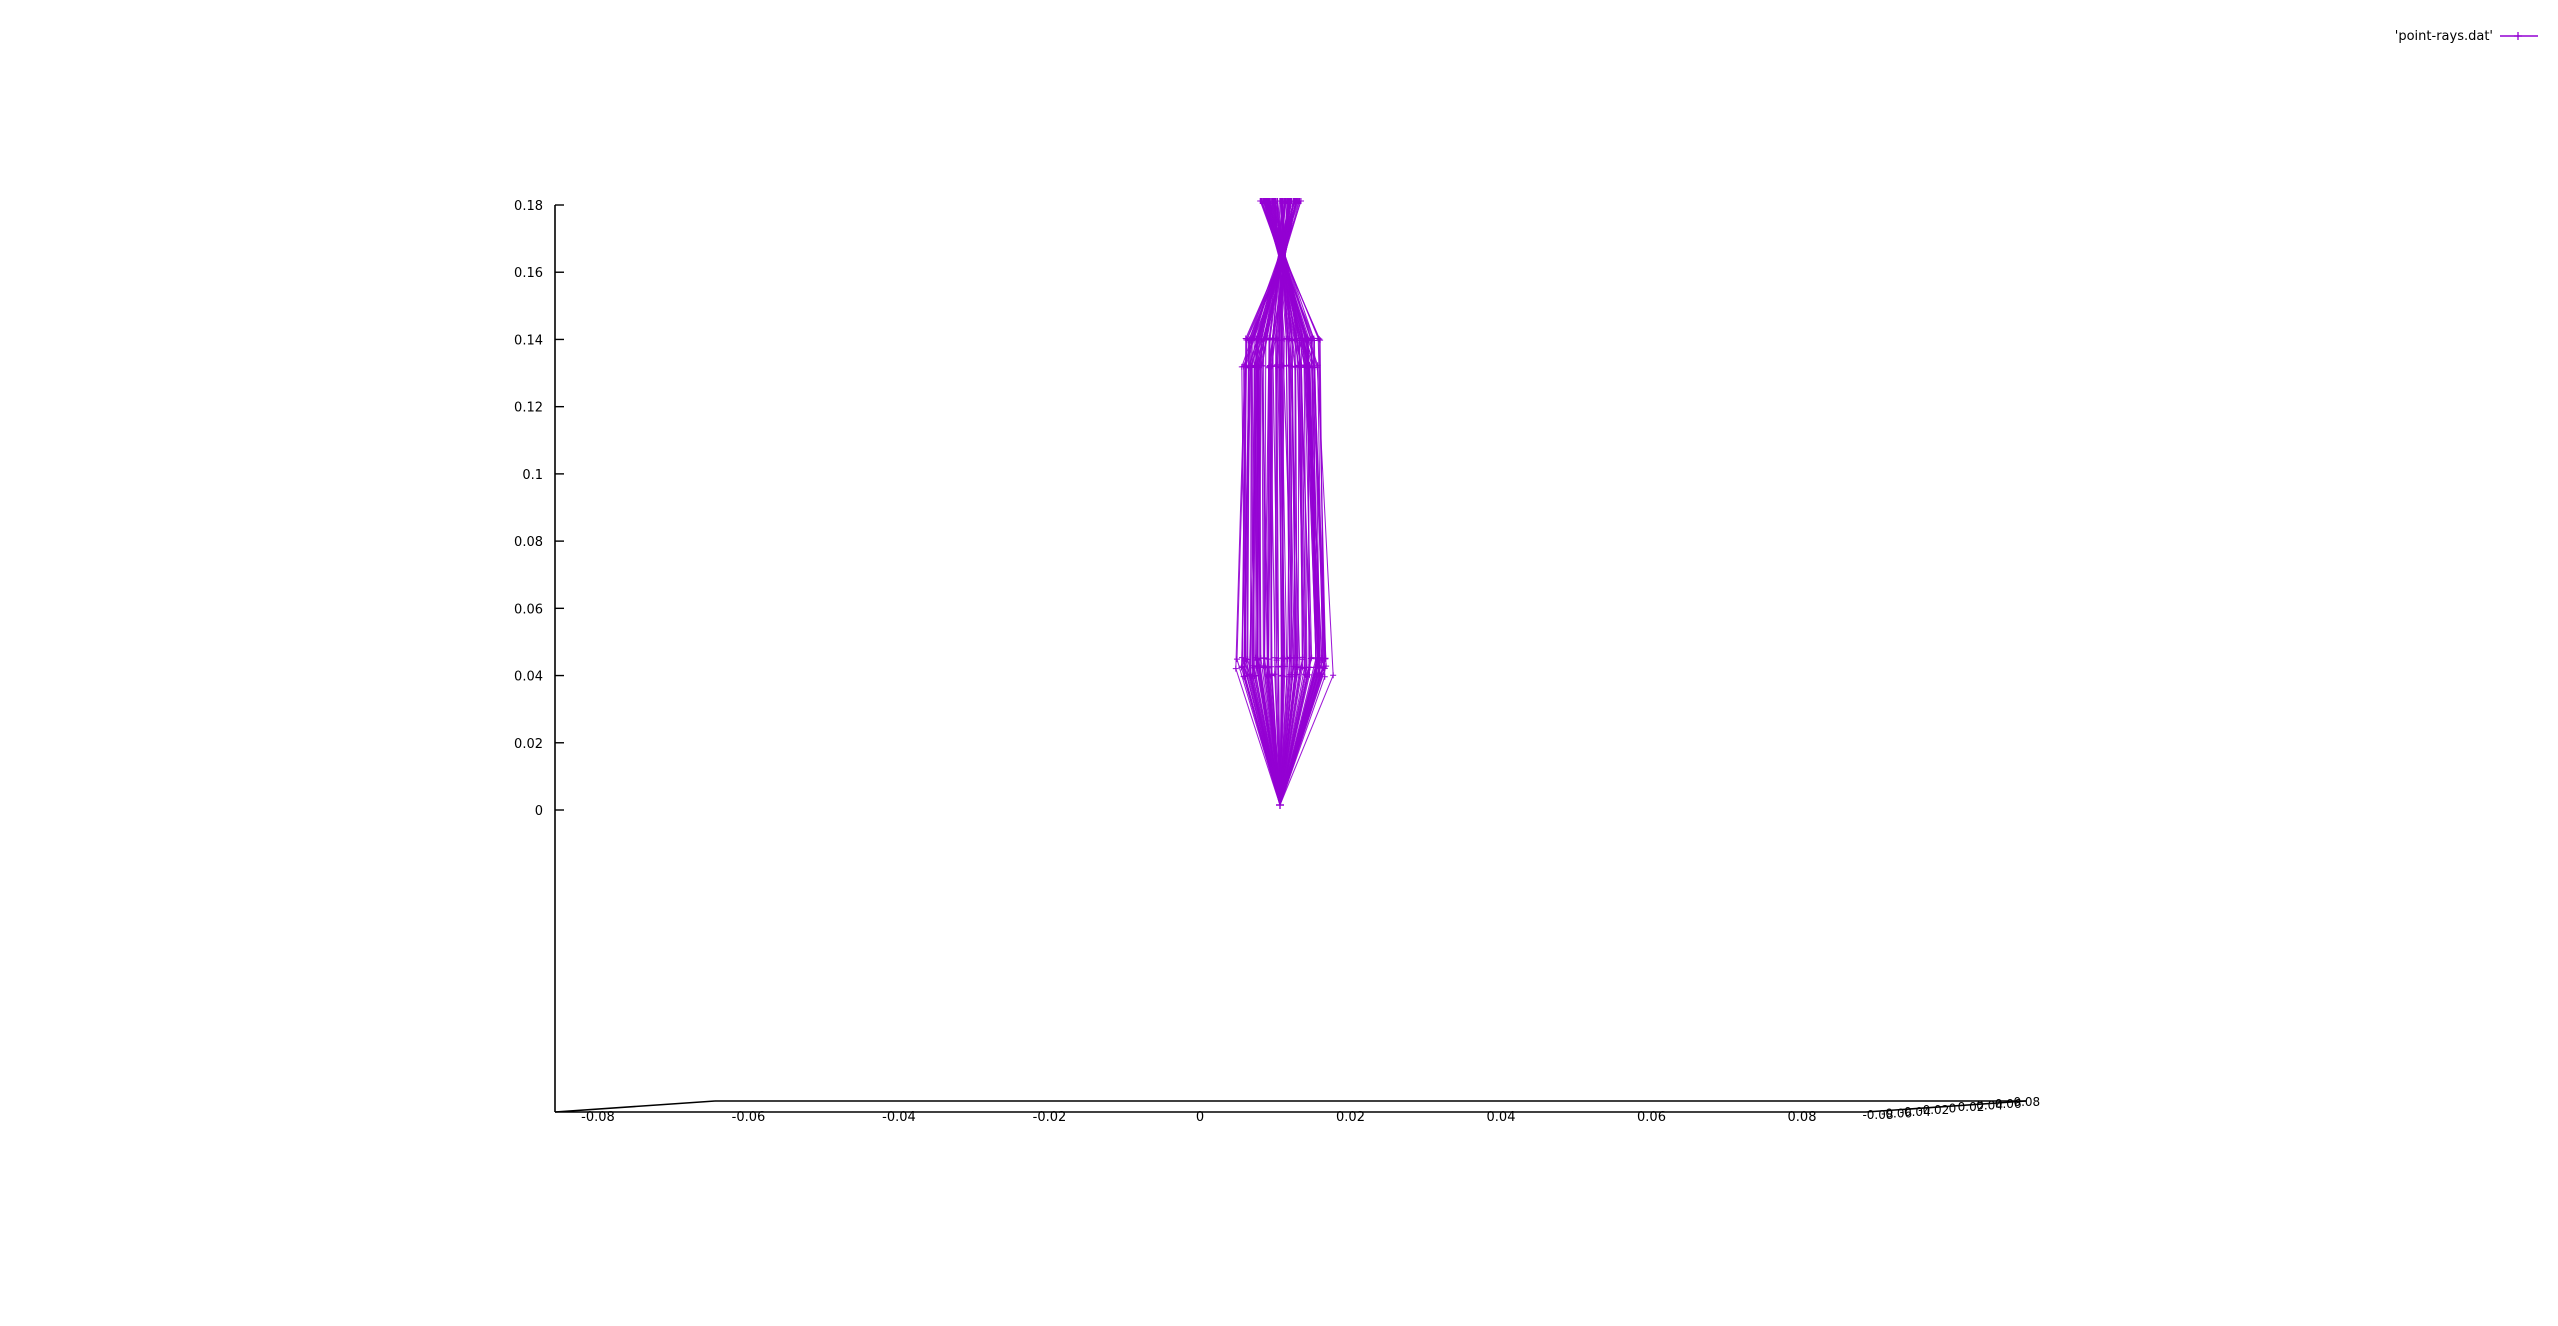  Describe the element at coordinates (1284, 503) in the screenshot. I see `rays-series` at that location.